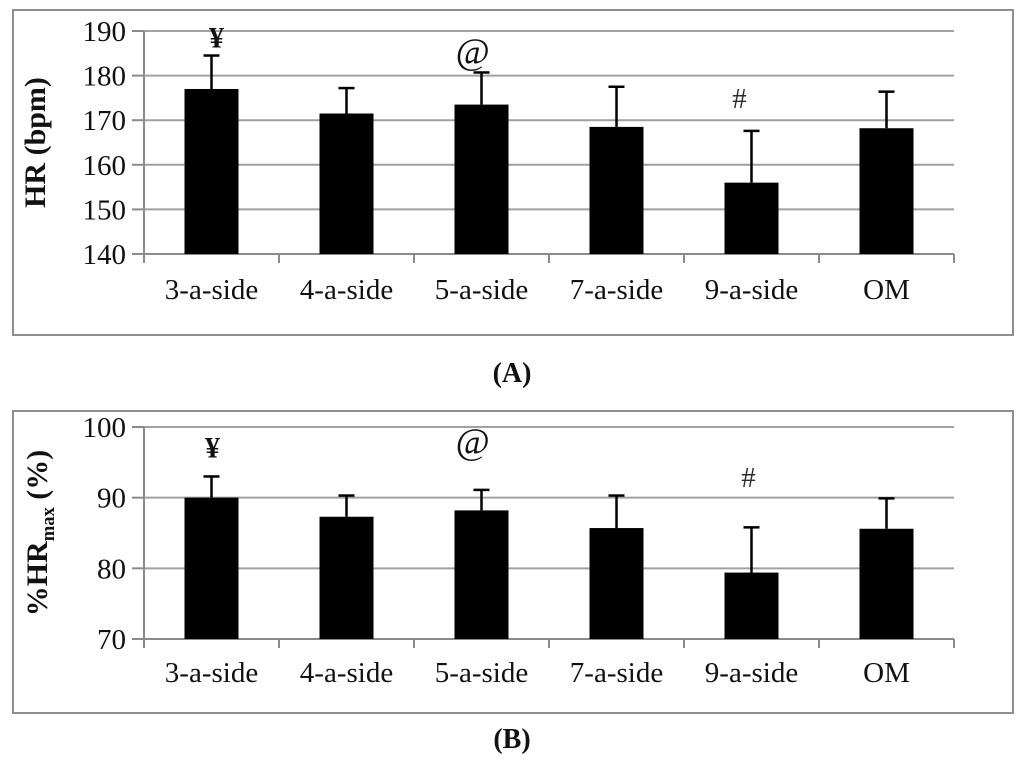  I want to click on y-axis-title: HR (bpm), so click(35, 142).